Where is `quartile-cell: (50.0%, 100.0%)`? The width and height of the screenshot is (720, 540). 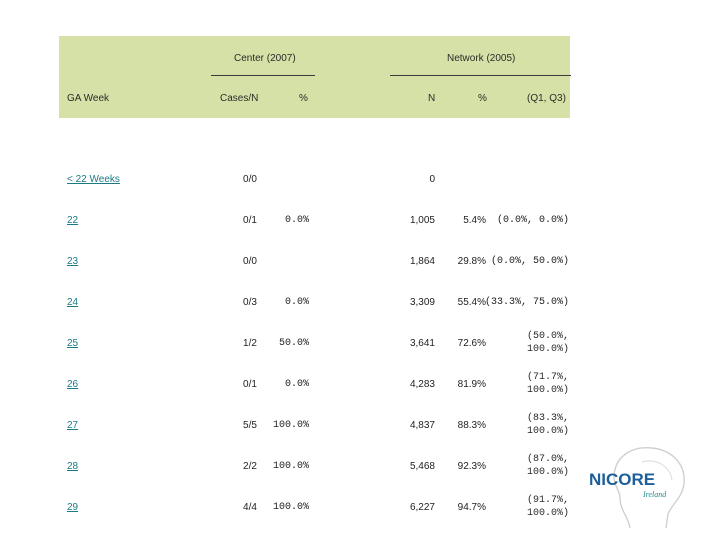
quartile-cell: (50.0%, 100.0%) is located at coordinates (531, 343).